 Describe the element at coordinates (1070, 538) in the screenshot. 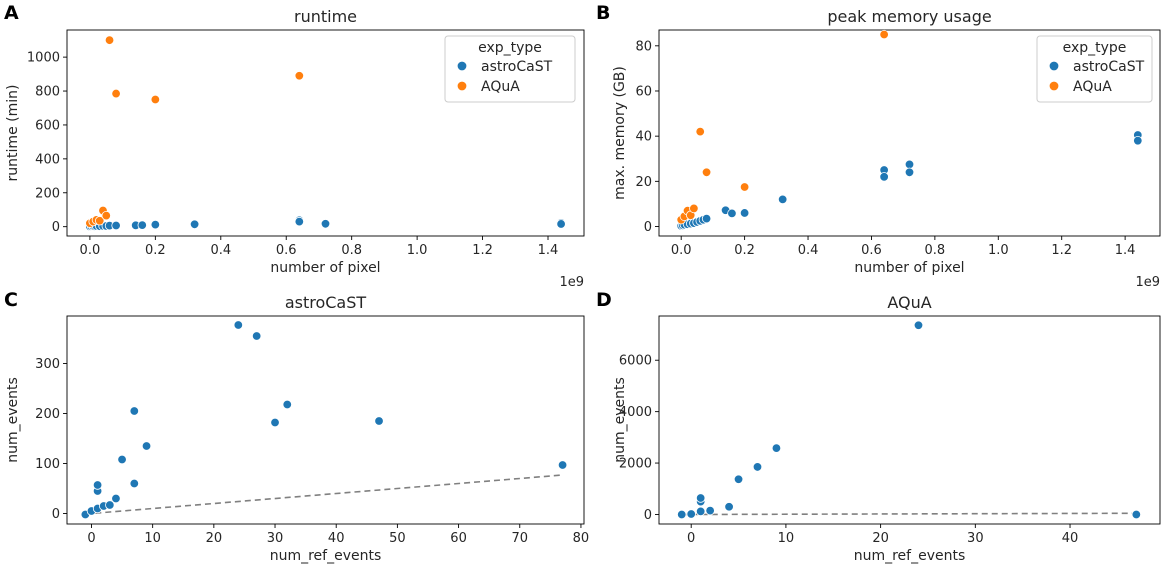

I see `x-tick-label: 40` at that location.